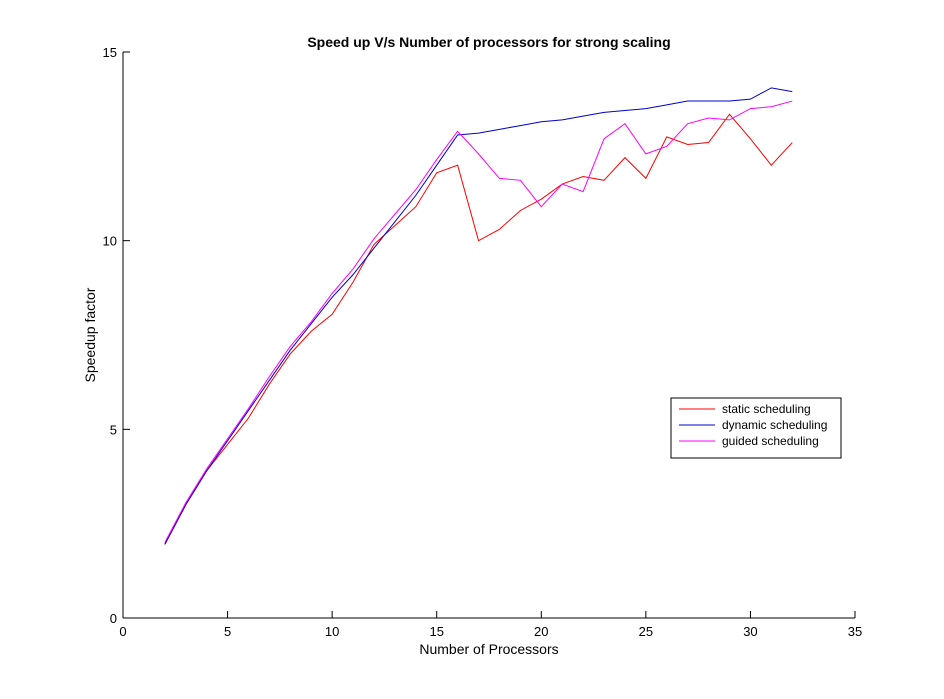  What do you see at coordinates (113, 618) in the screenshot?
I see `y-tick-label: 0` at bounding box center [113, 618].